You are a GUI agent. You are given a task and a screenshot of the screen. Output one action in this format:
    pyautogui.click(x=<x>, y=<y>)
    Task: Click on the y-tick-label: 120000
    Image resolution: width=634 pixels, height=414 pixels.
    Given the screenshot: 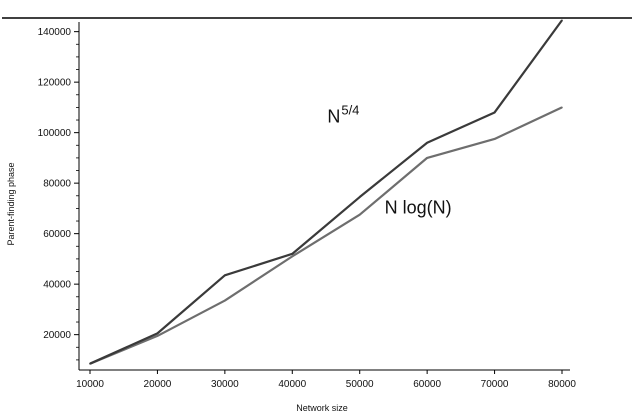 What is the action you would take?
    pyautogui.click(x=55, y=83)
    